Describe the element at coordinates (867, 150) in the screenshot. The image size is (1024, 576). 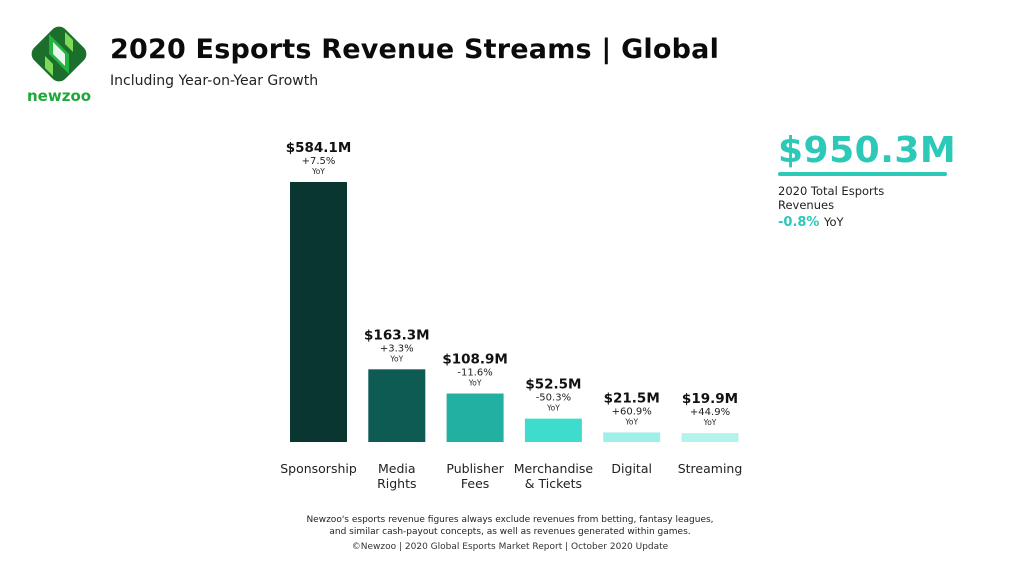
I see `total-revenue: $950.3M` at that location.